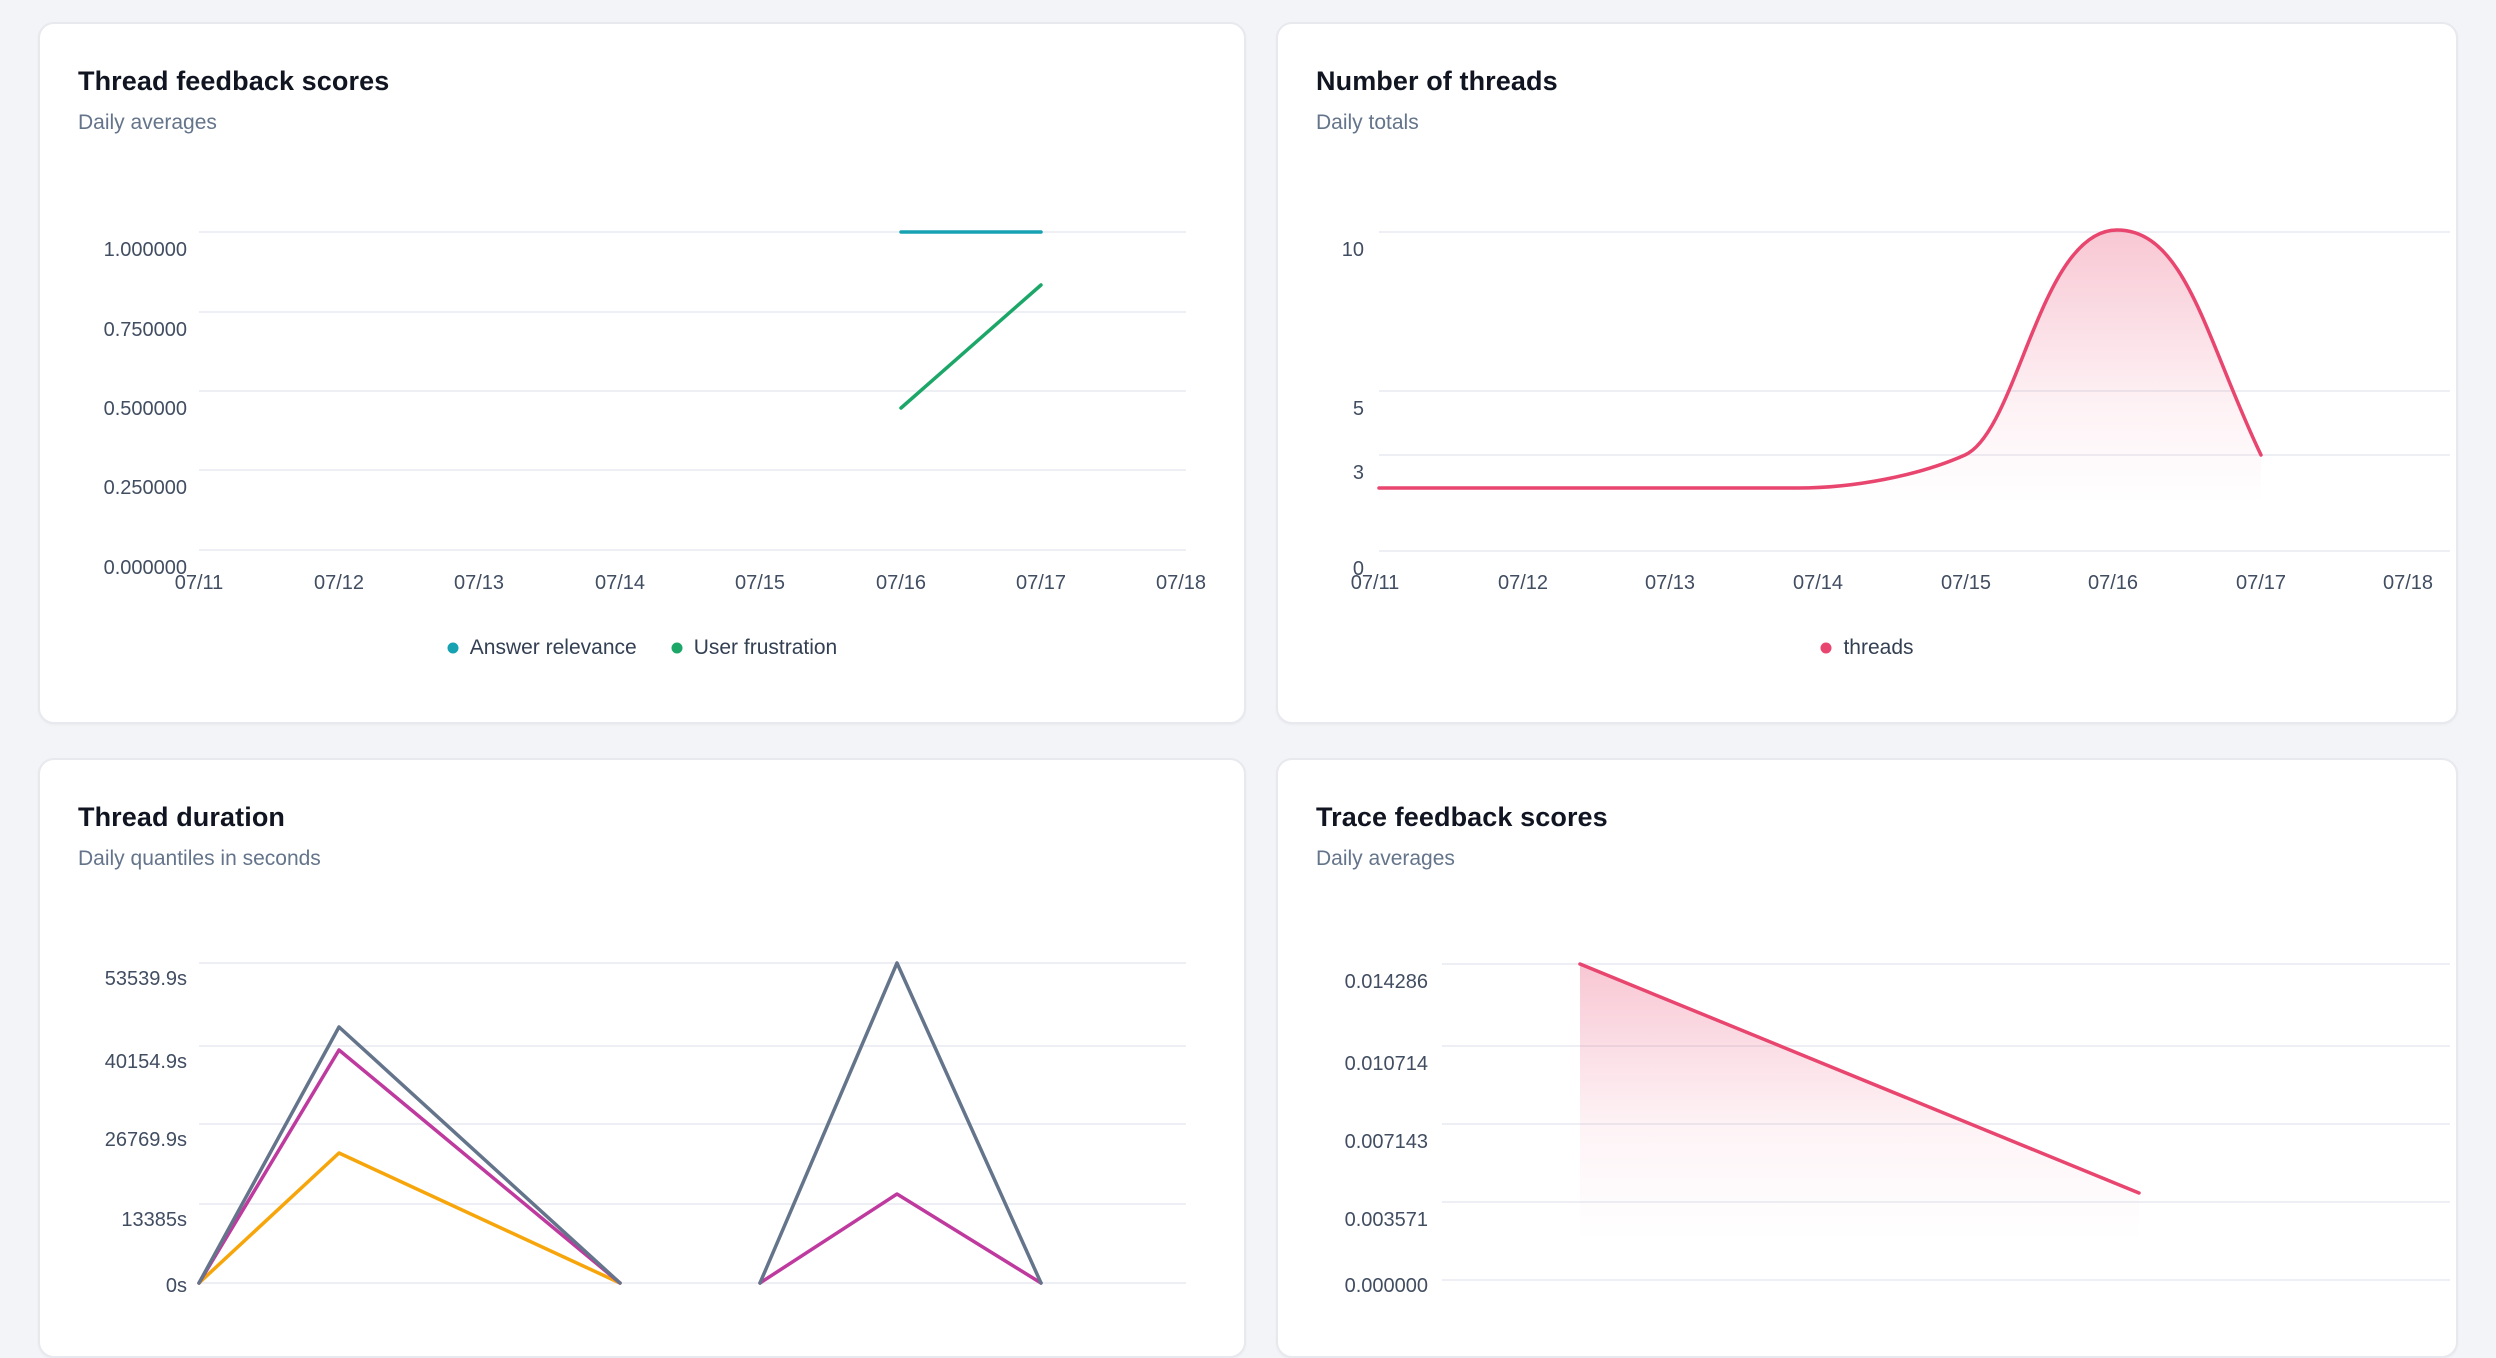  I want to click on y-tick-label: 1.000000, so click(145, 250).